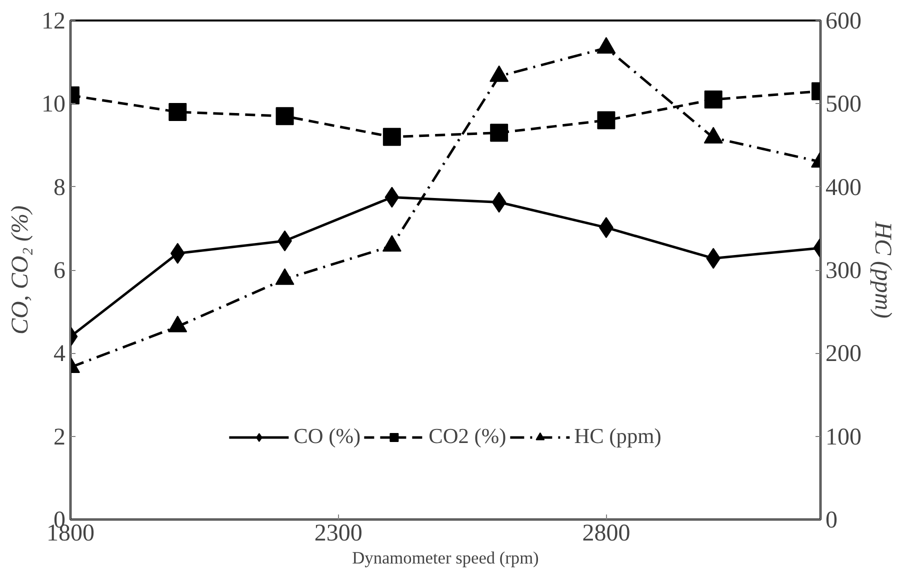 This screenshot has height=572, width=902. I want to click on y-tick-label: 2, so click(60, 437).